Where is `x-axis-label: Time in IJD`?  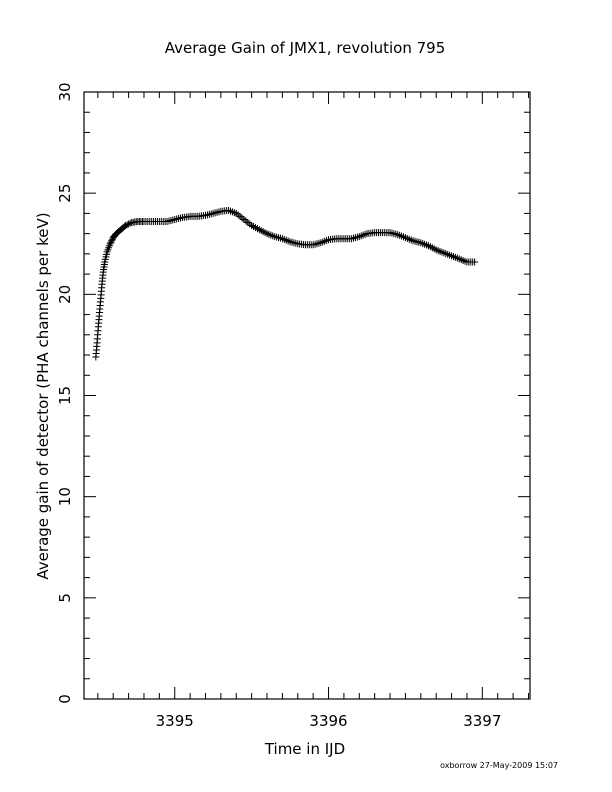 x-axis-label: Time in IJD is located at coordinates (304, 749).